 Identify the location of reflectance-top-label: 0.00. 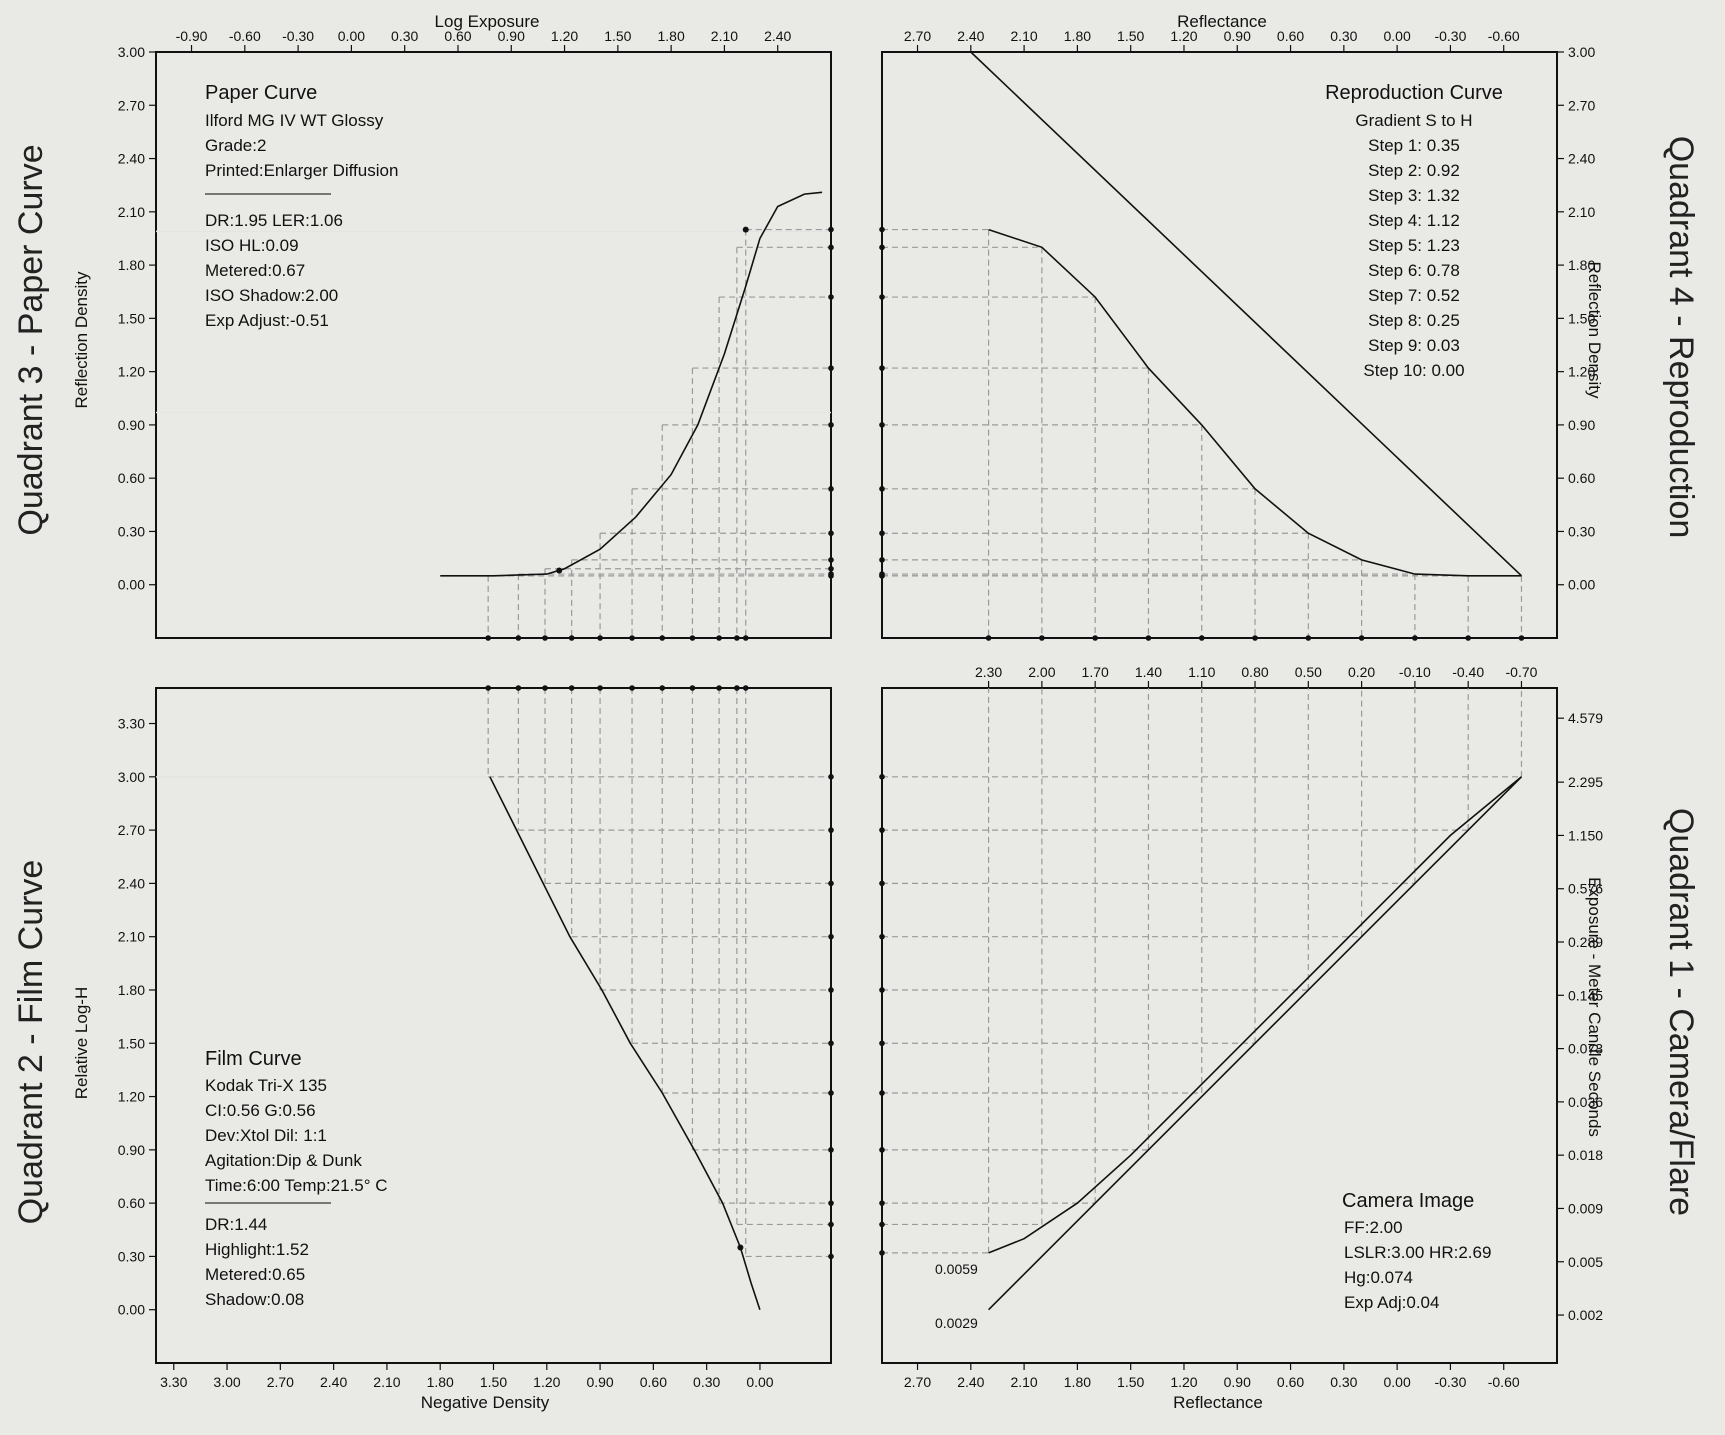
(1397, 36).